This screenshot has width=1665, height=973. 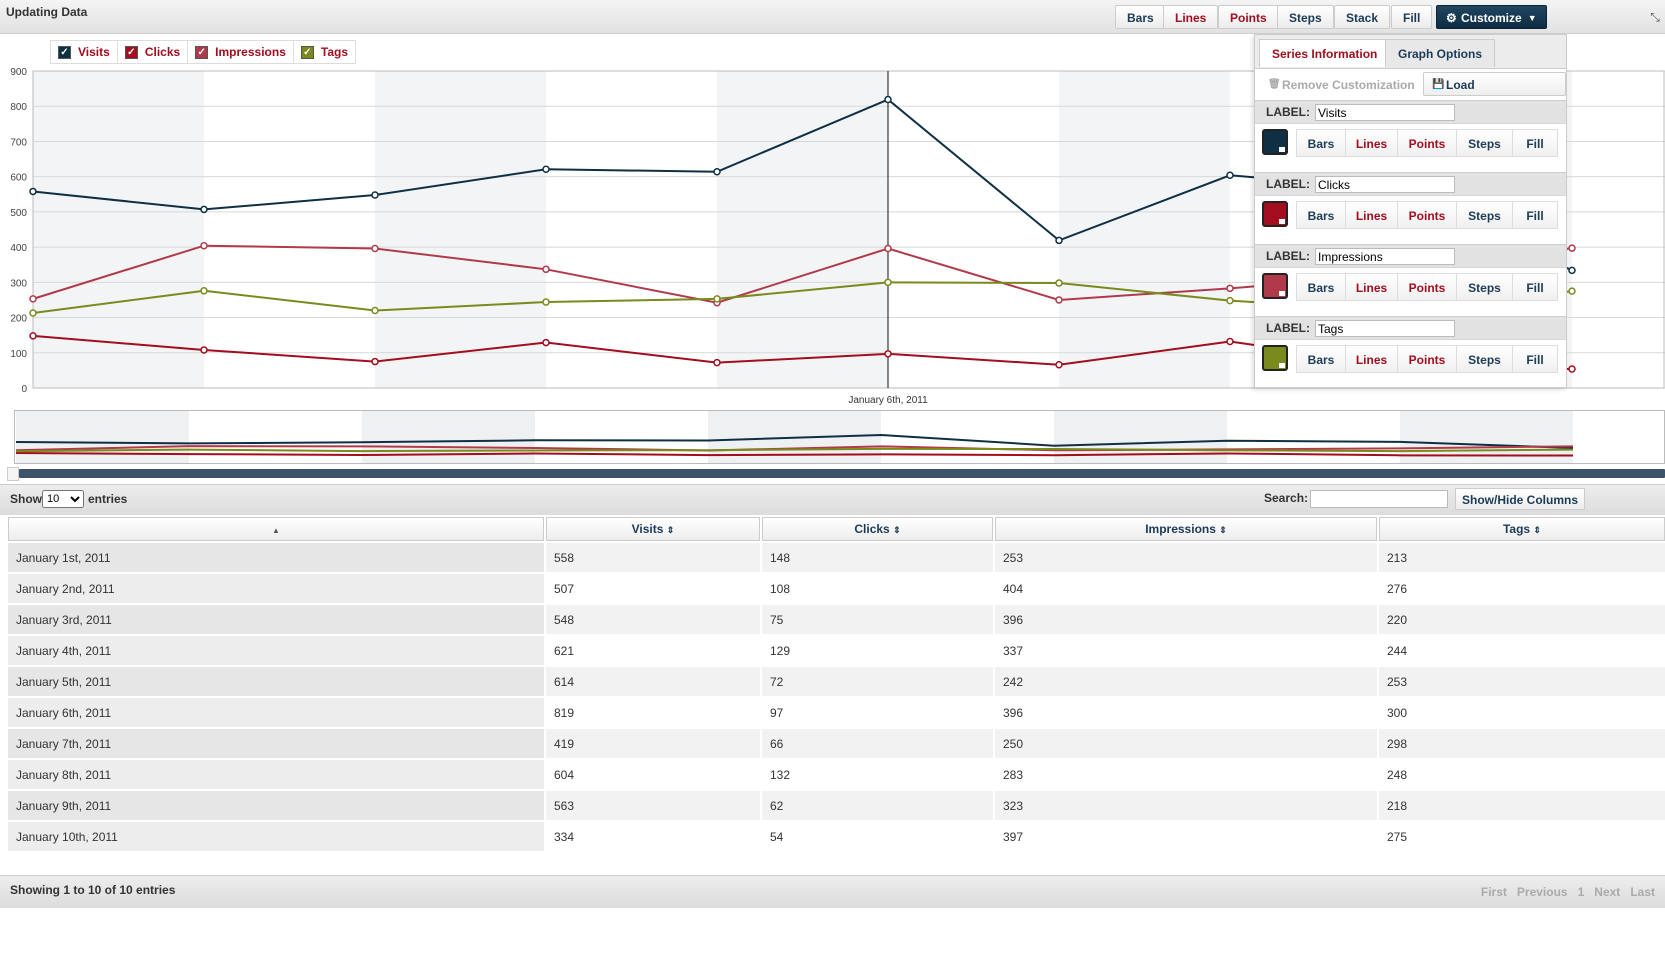 I want to click on bars-button: Bars, so click(x=1140, y=17).